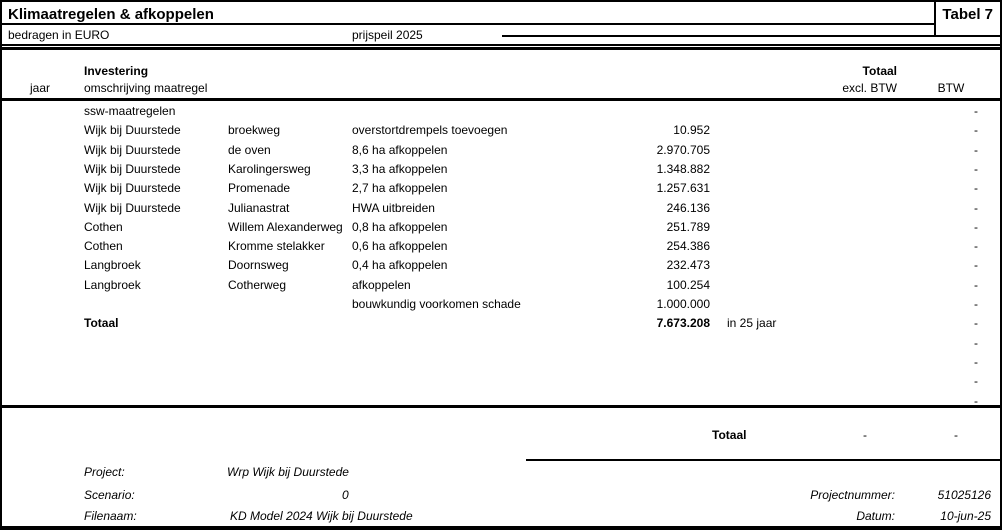  Describe the element at coordinates (101, 323) in the screenshot. I see `cell-place: Totaal` at that location.